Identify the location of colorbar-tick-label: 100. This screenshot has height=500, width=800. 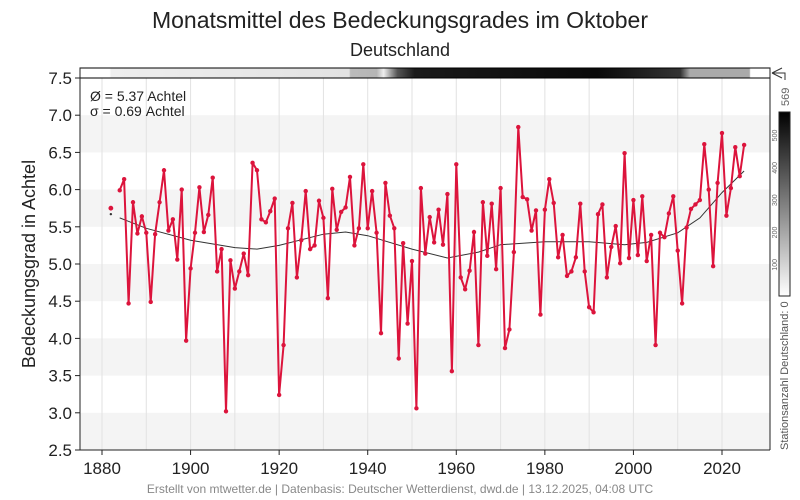
(775, 265).